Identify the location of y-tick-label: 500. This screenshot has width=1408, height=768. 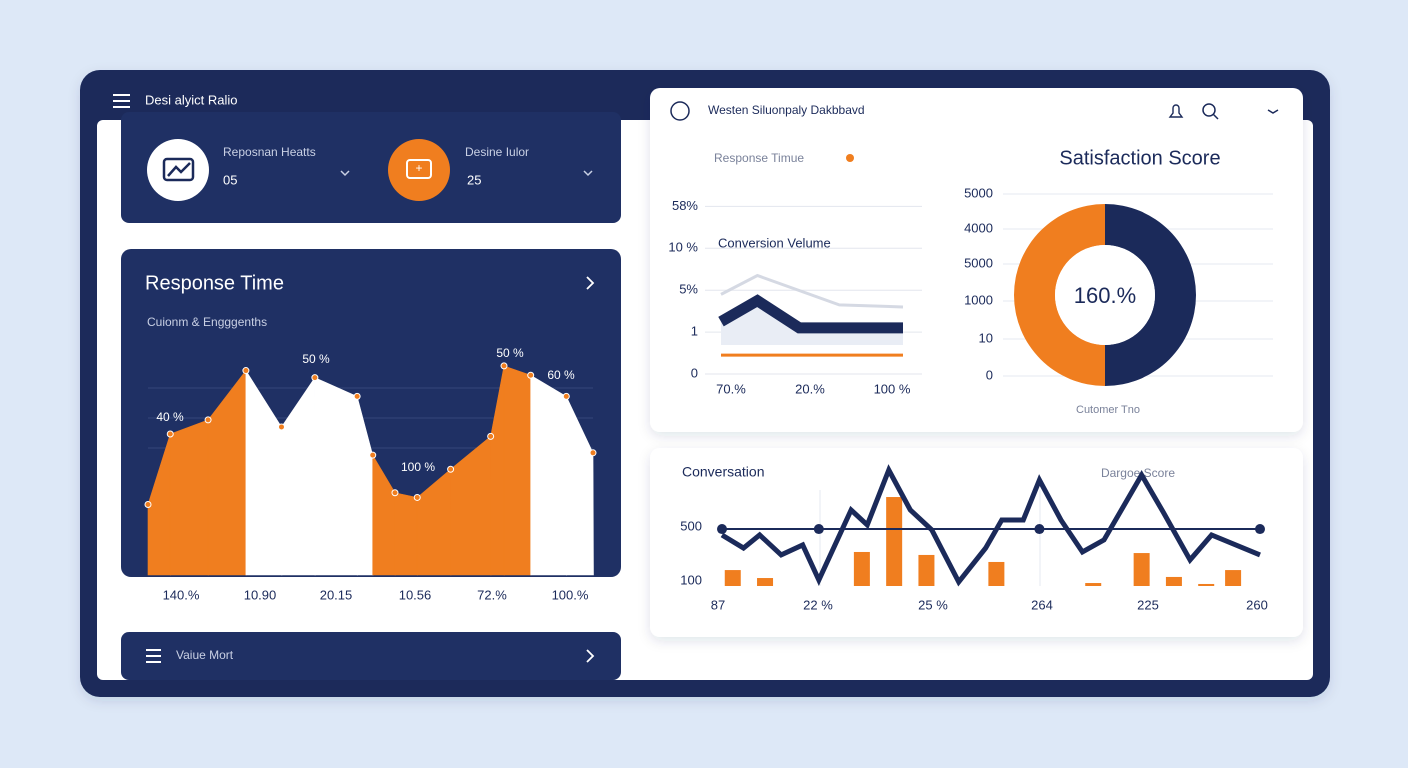
(691, 525).